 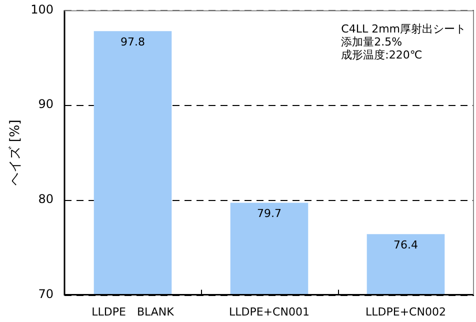 I want to click on data-label: 79.7, so click(x=269, y=213).